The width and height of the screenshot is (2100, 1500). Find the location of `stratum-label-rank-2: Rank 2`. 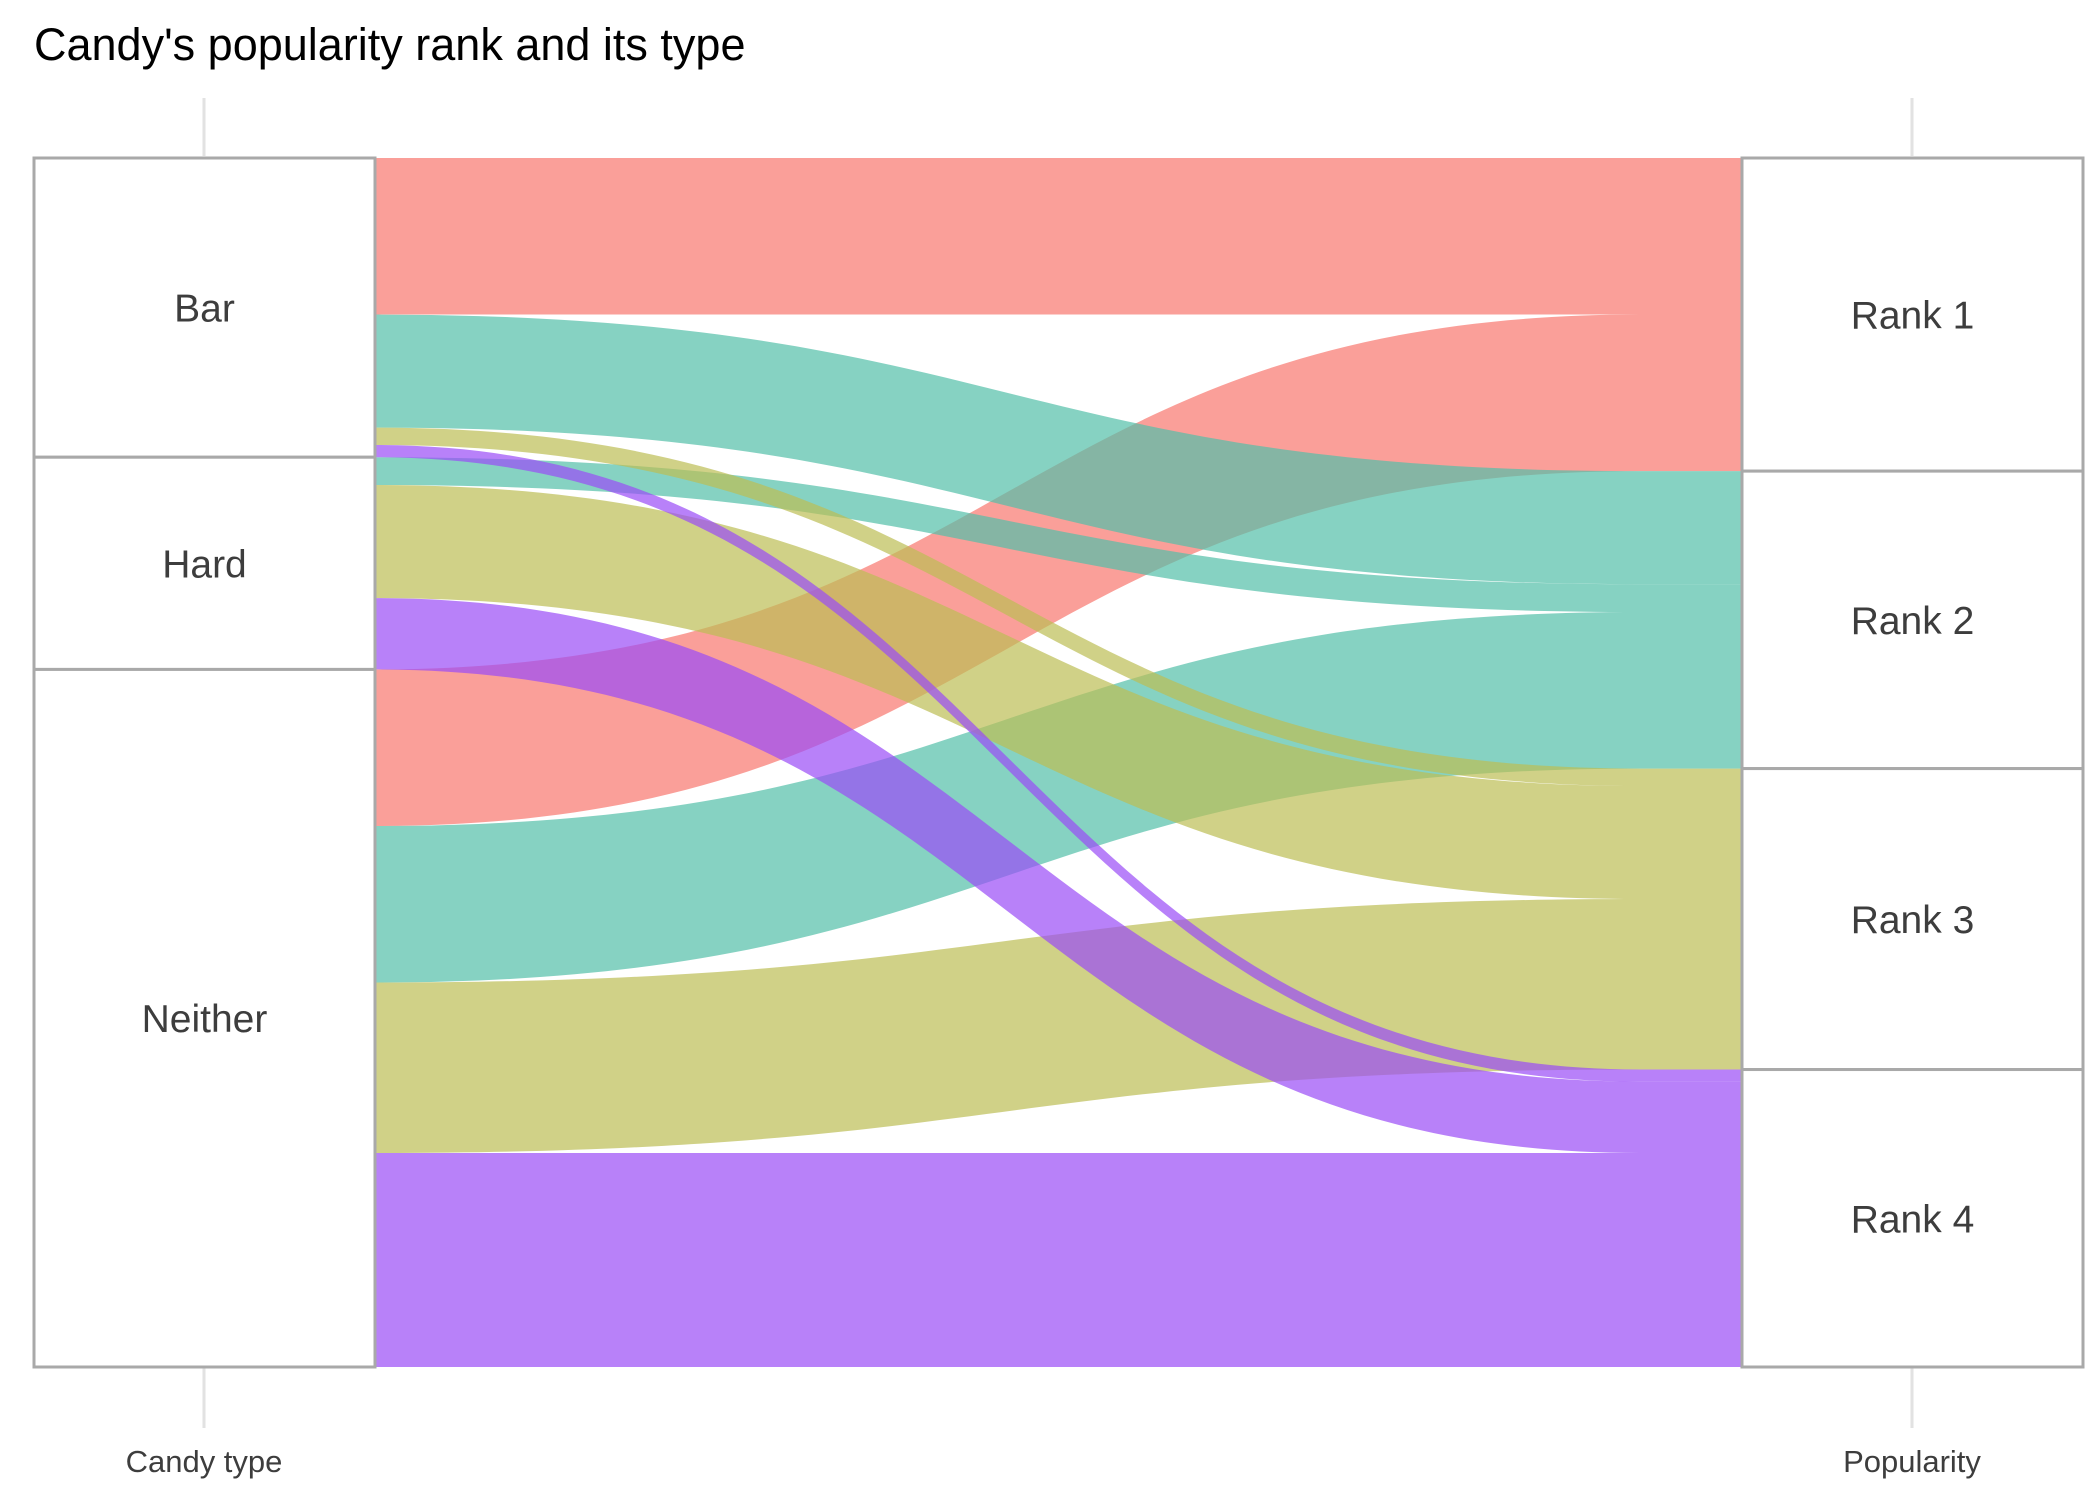

stratum-label-rank-2: Rank 2 is located at coordinates (1913, 621).